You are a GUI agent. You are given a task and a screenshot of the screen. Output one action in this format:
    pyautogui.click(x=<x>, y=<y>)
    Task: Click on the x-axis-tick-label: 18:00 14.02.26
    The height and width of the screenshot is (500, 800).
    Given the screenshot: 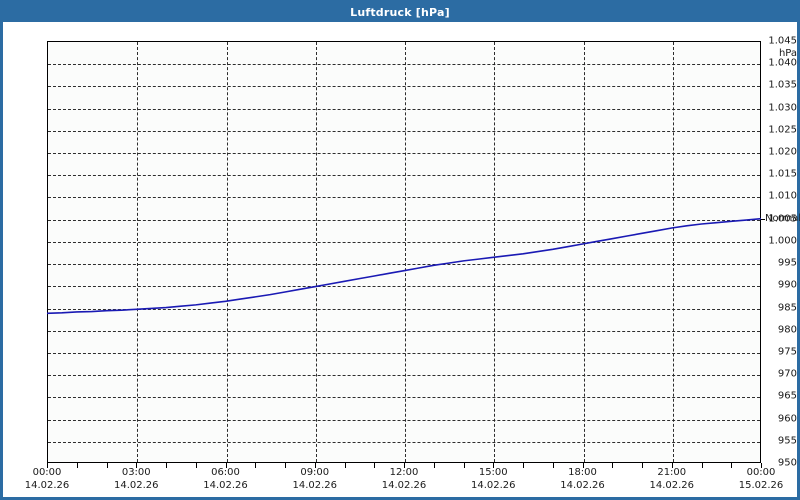 What is the action you would take?
    pyautogui.click(x=583, y=479)
    